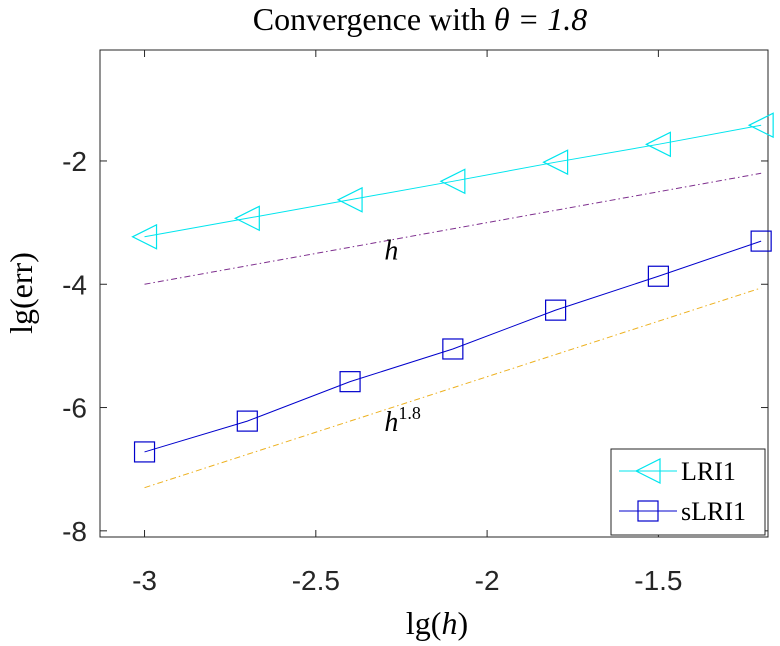 The height and width of the screenshot is (646, 780). Describe the element at coordinates (713, 511) in the screenshot. I see `legend-label-sLRI1: sLRI1` at that location.